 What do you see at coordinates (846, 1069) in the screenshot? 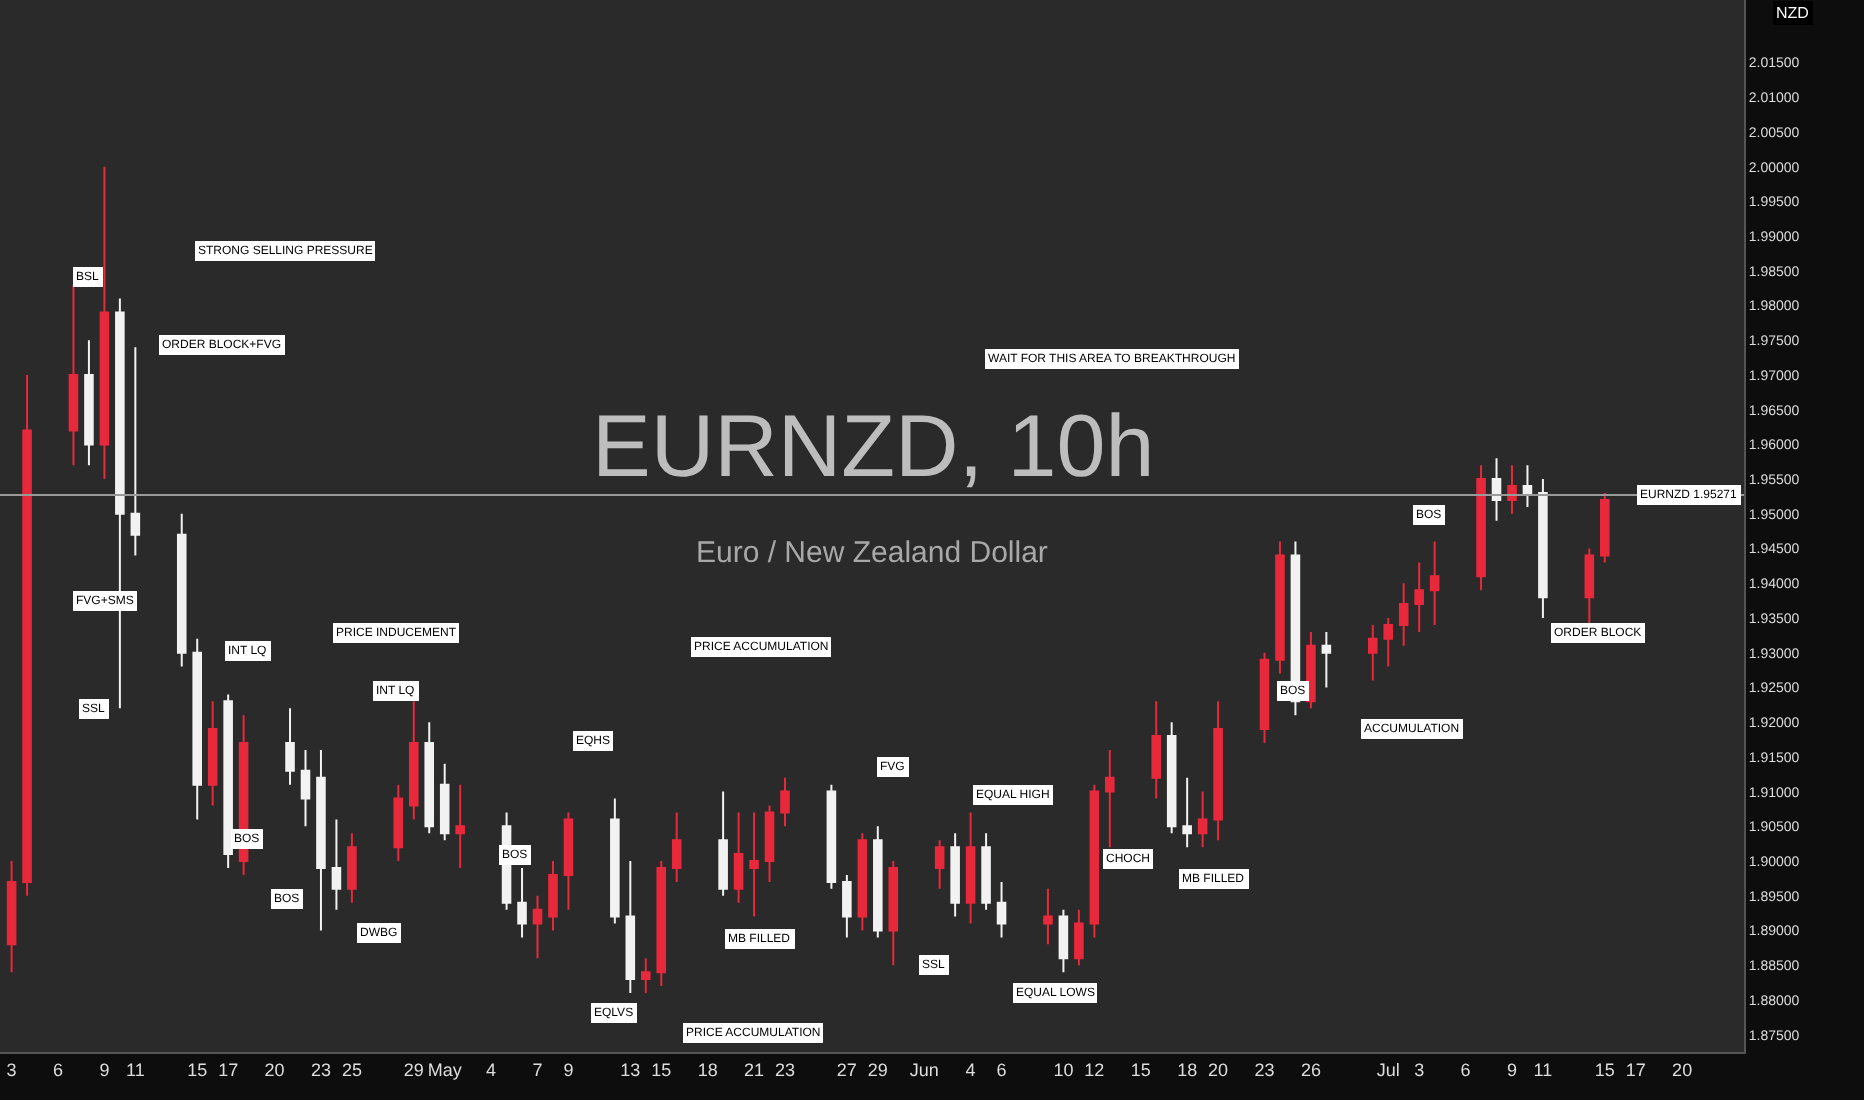
I see `x-tick-label: 27` at bounding box center [846, 1069].